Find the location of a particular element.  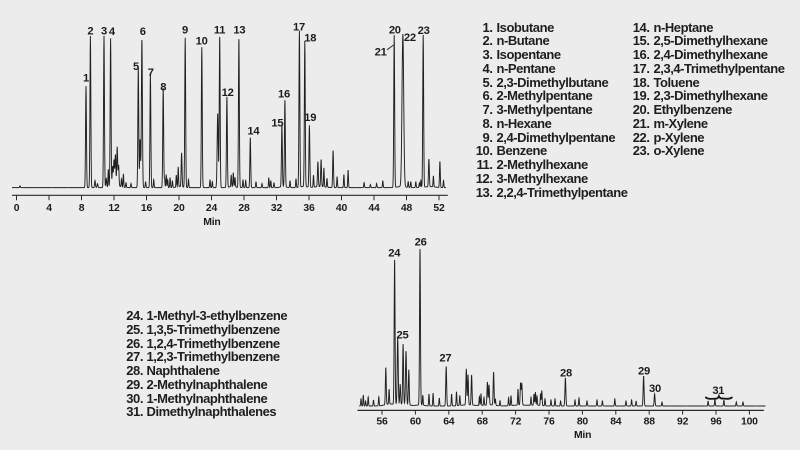

svg-text: 9 is located at coordinates (185, 30).